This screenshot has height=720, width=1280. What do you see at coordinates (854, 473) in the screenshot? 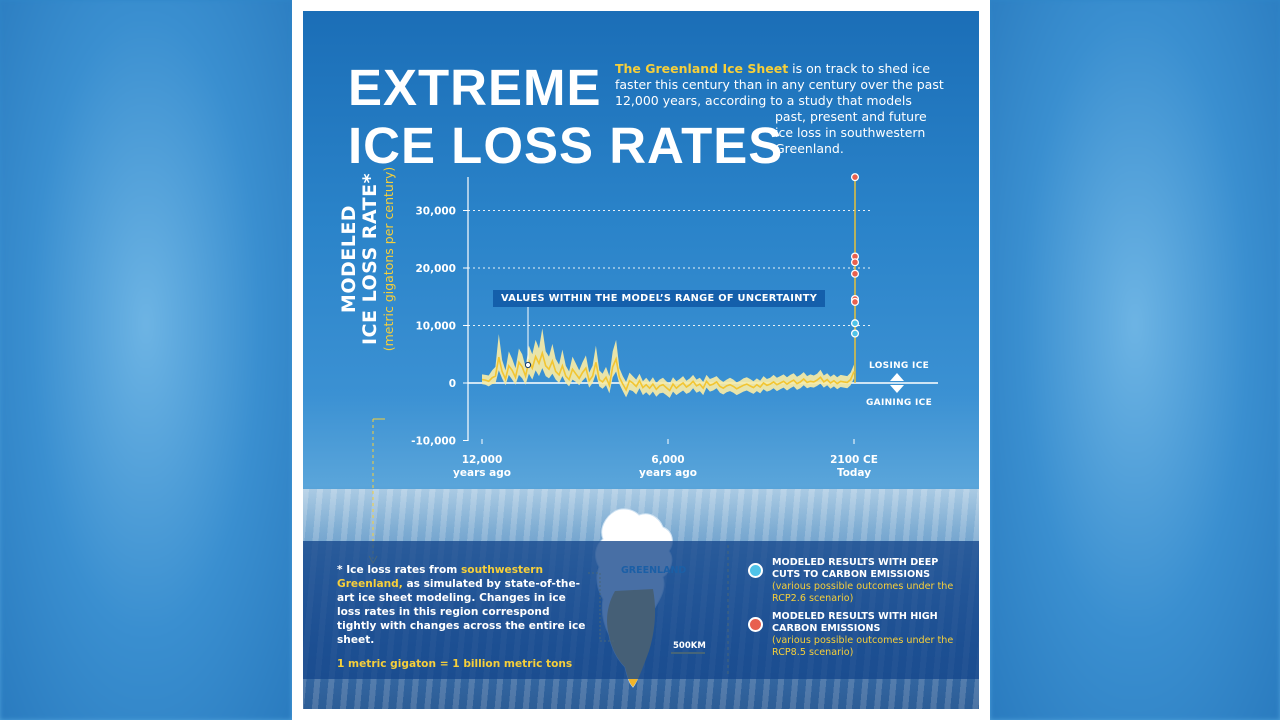
I see `x-tick-label-2-line-2: Today` at bounding box center [854, 473].